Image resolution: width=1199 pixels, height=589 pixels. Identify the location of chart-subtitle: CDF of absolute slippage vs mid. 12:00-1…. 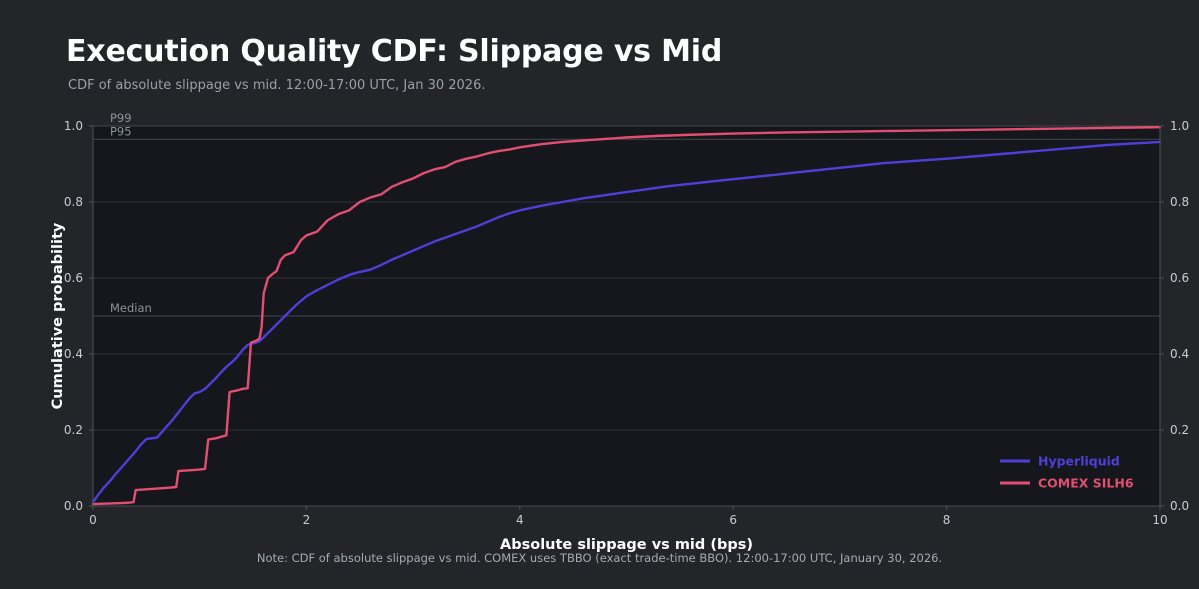
(277, 85).